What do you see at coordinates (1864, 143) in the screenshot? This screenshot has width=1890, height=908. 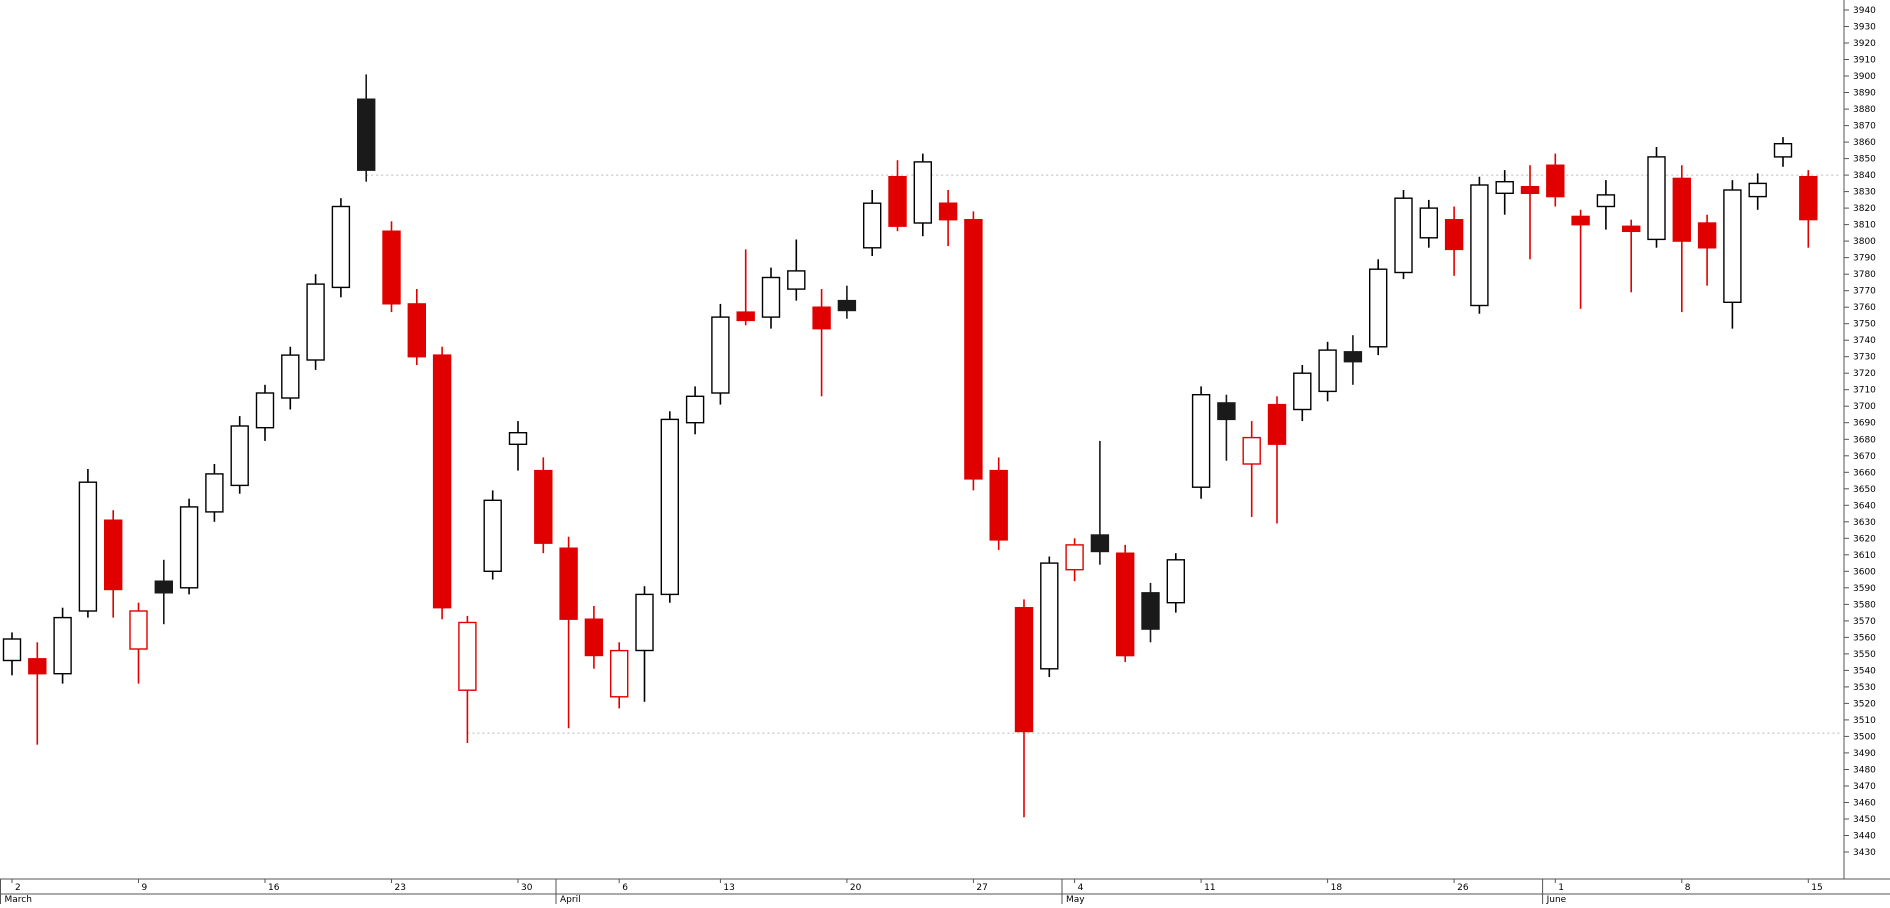 I see `y-axis-label: 3860` at bounding box center [1864, 143].